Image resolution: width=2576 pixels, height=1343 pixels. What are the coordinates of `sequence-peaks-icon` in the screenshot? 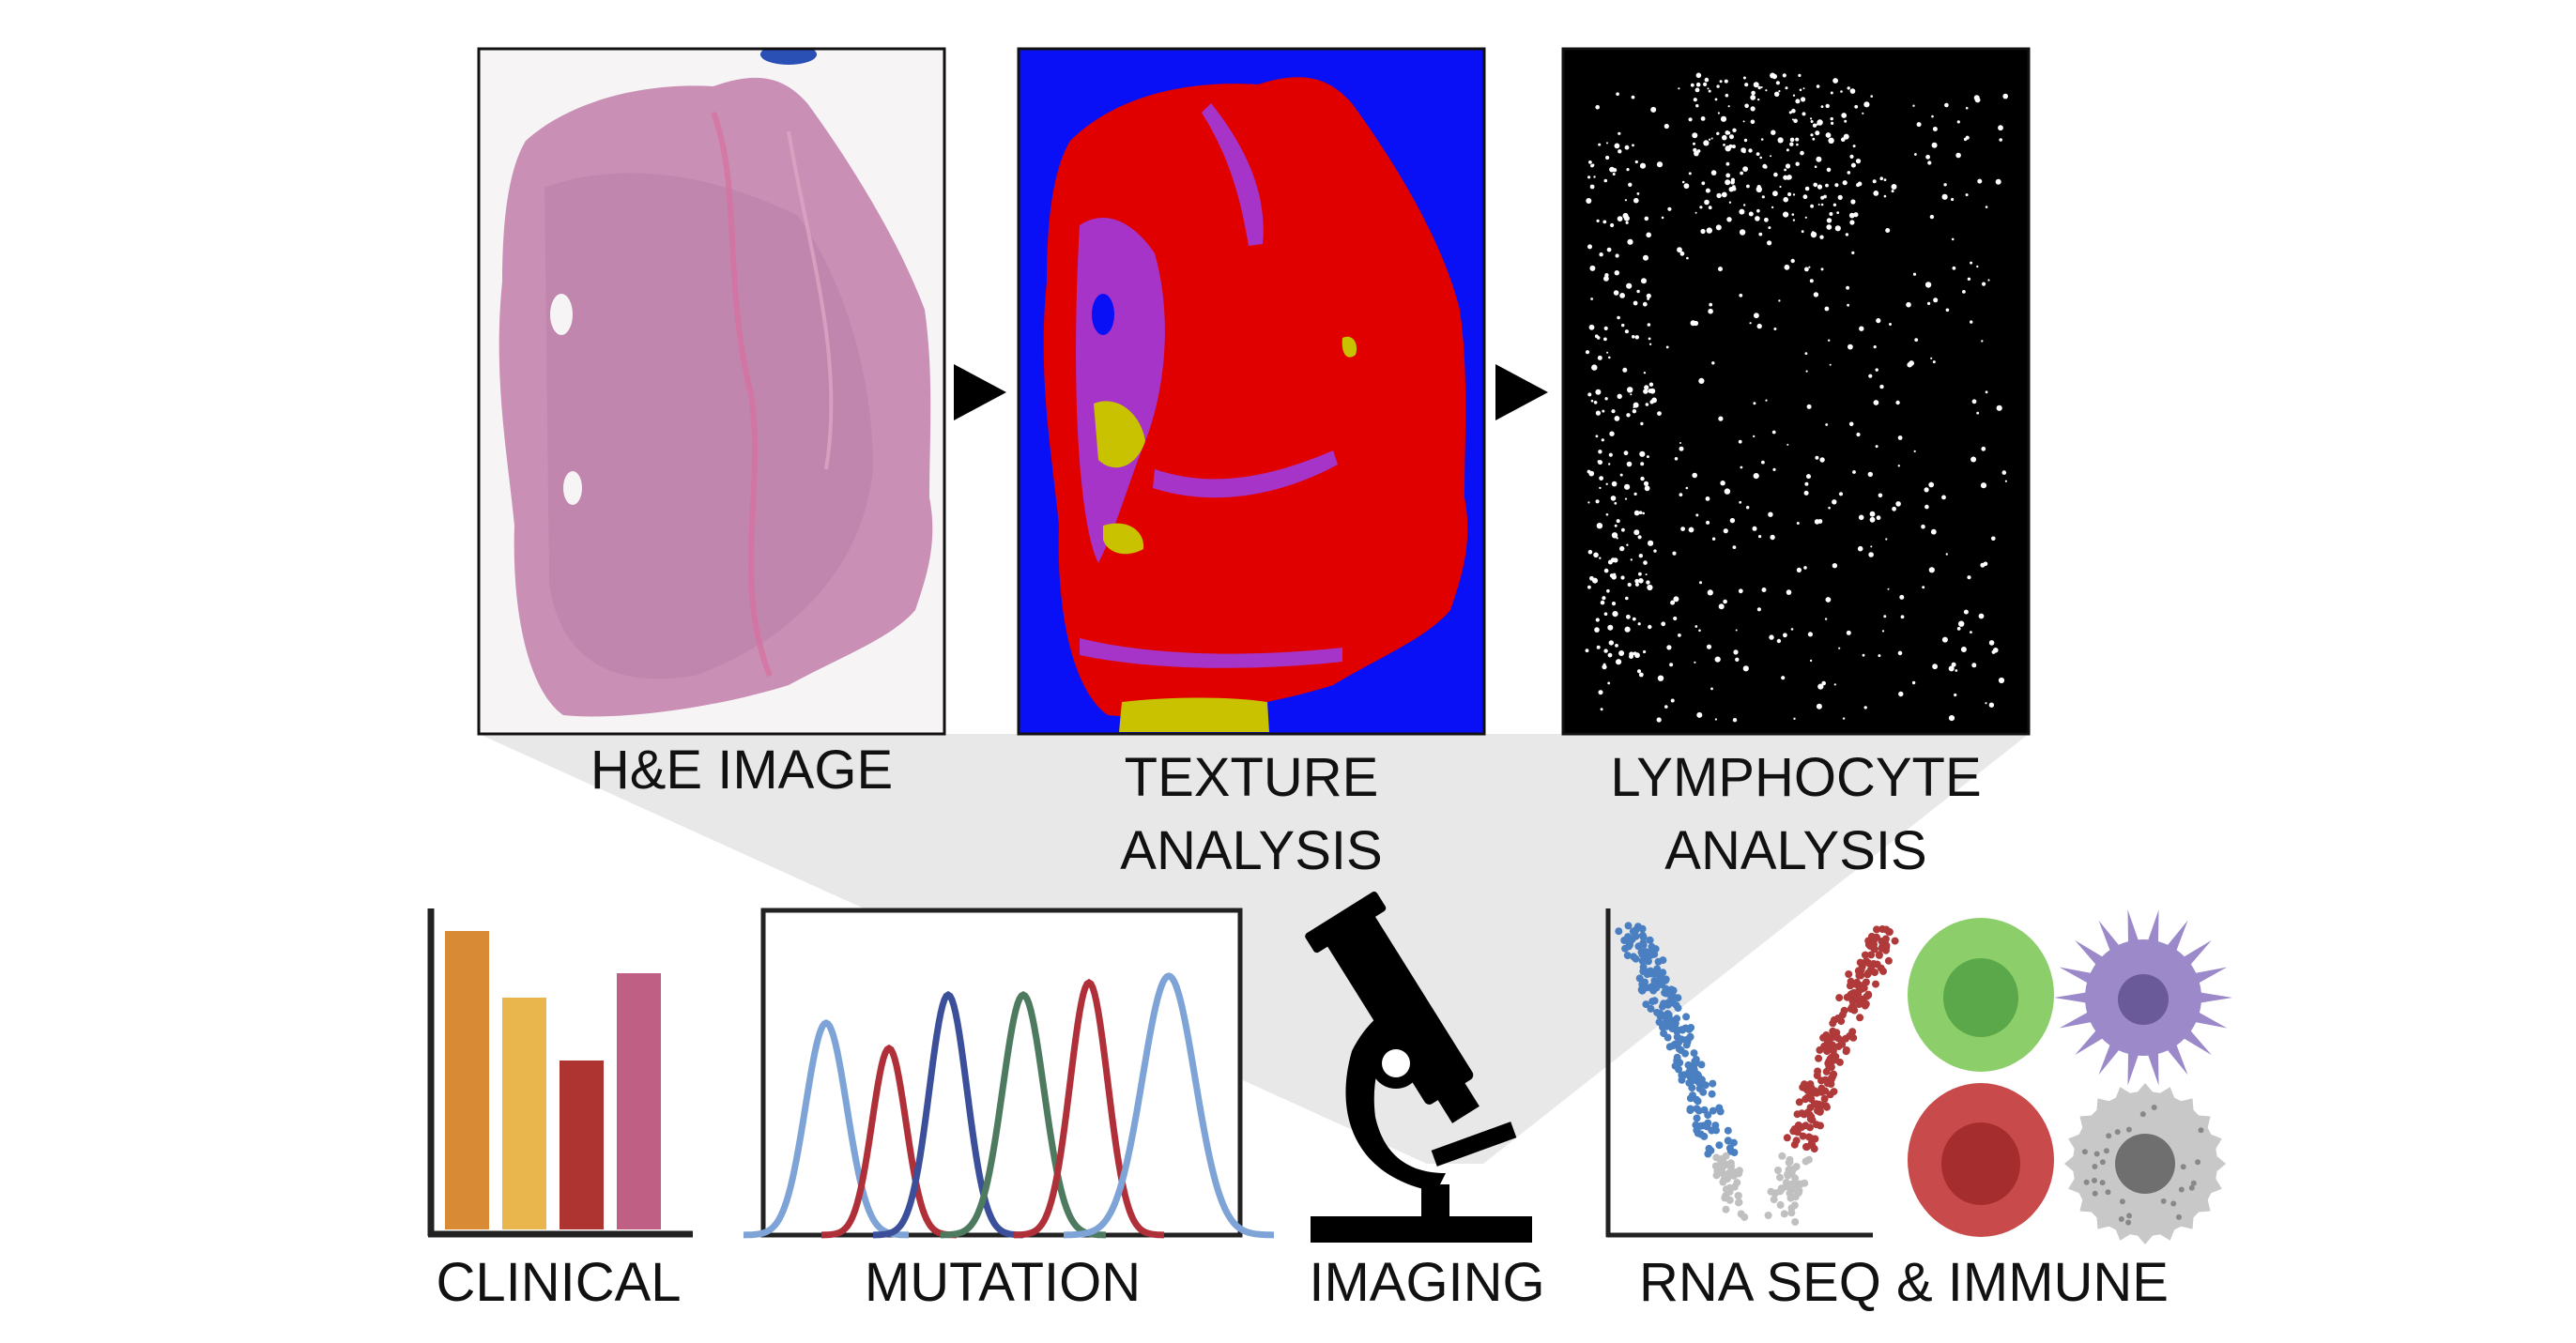 It's located at (1009, 1073).